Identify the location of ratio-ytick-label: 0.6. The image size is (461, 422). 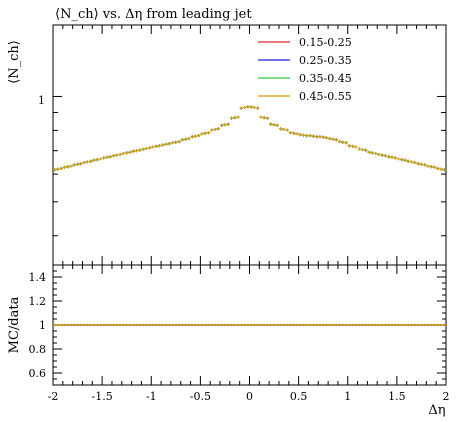
(38, 373).